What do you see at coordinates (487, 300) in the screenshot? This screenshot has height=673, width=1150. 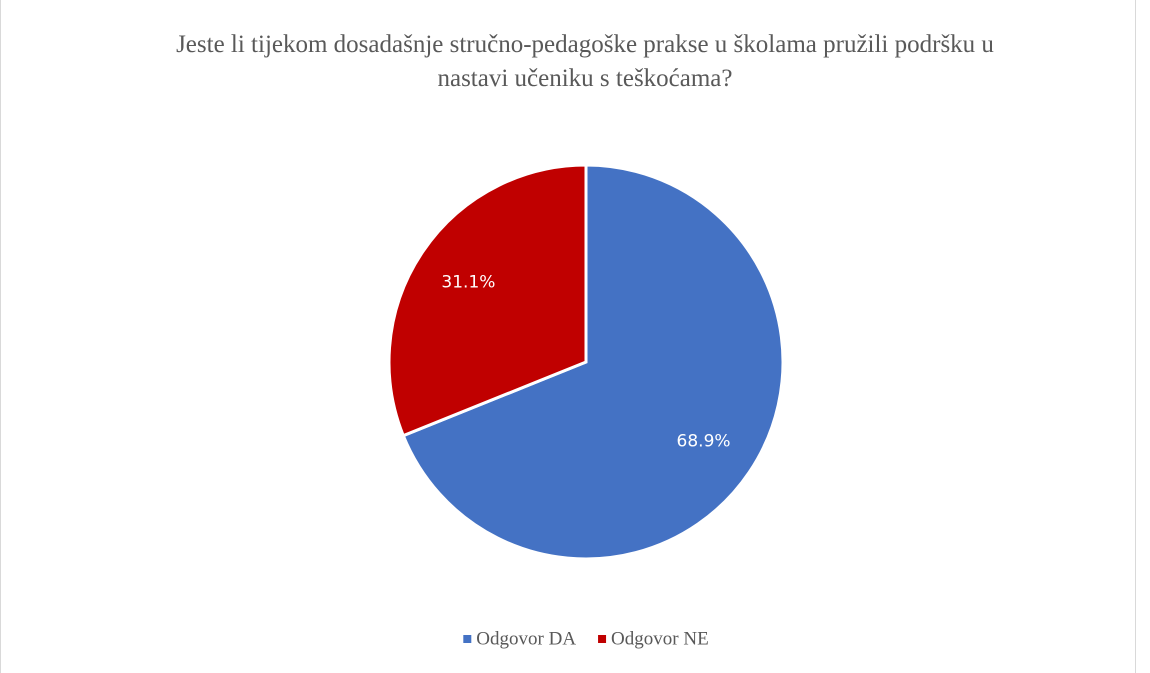 I see `pie-slice` at bounding box center [487, 300].